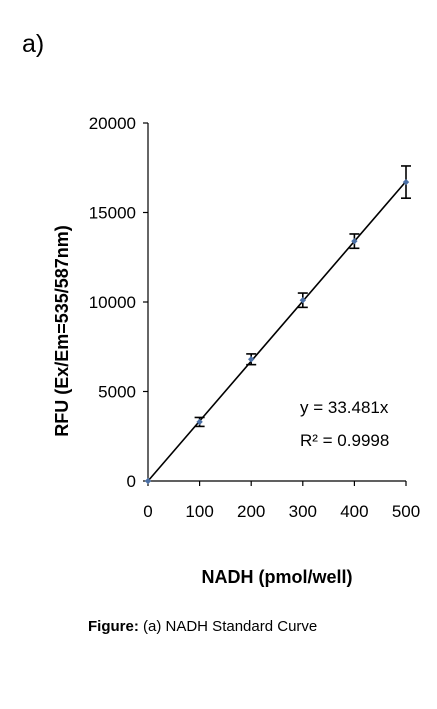  Describe the element at coordinates (62, 331) in the screenshot. I see `y-axis-title: RFU (Ex/Em=535/587nm)` at that location.